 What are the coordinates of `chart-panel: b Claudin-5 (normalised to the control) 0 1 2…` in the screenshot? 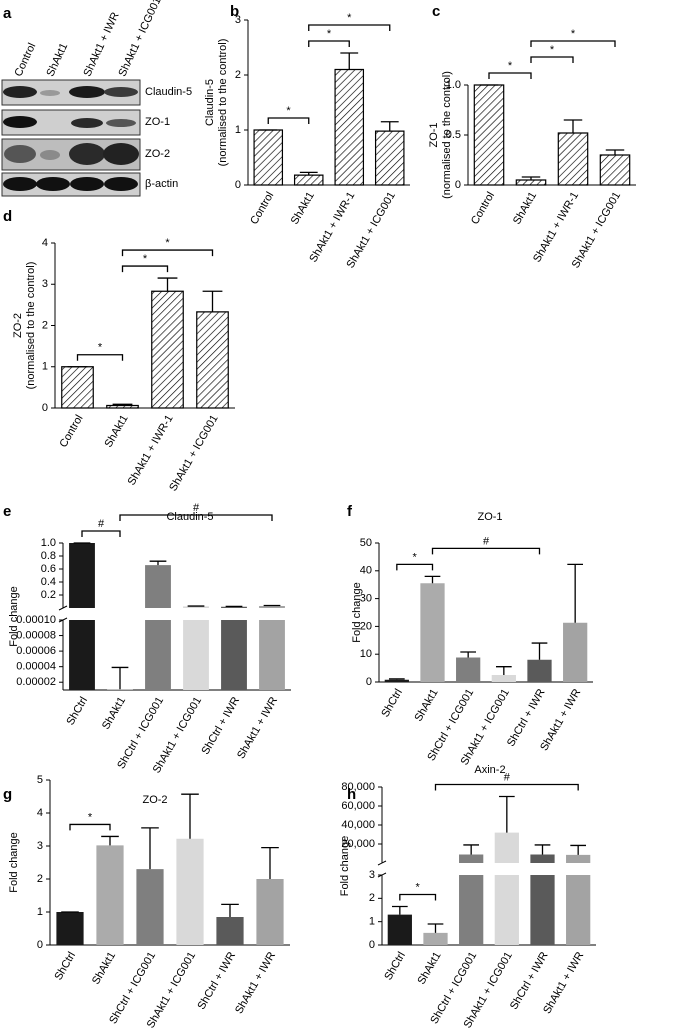 It's located at (307, 136).